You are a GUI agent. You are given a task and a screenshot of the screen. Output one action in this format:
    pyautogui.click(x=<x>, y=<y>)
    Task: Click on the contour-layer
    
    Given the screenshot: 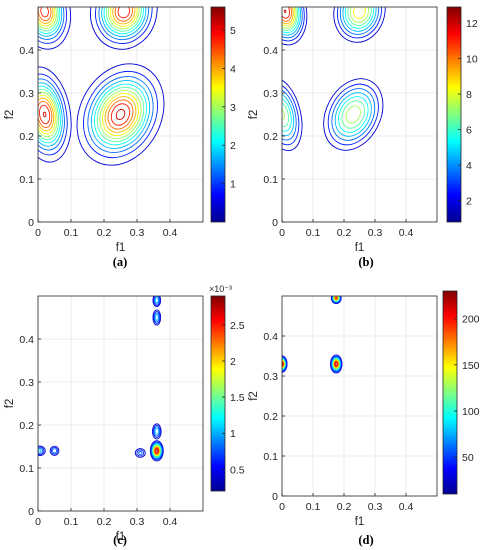 What is the action you would take?
    pyautogui.click(x=101, y=379)
    